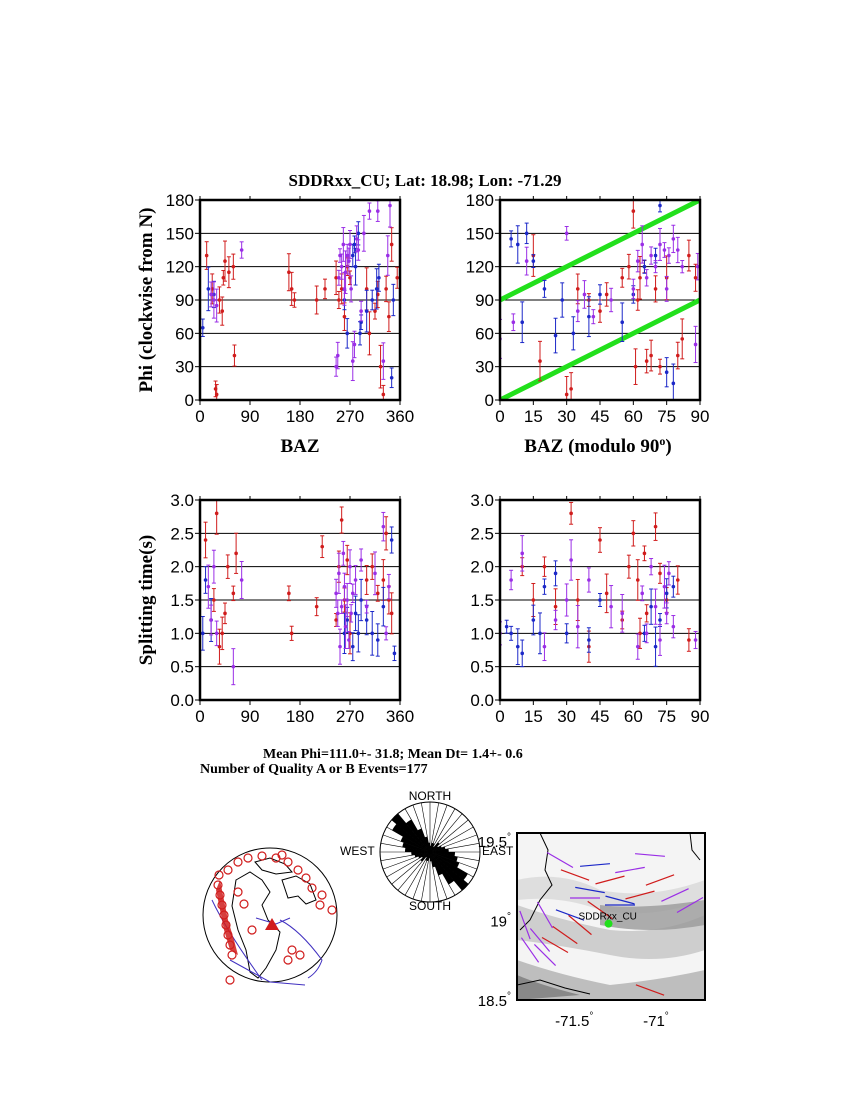 The width and height of the screenshot is (850, 1100). I want to click on continent-outline, so click(273, 866).